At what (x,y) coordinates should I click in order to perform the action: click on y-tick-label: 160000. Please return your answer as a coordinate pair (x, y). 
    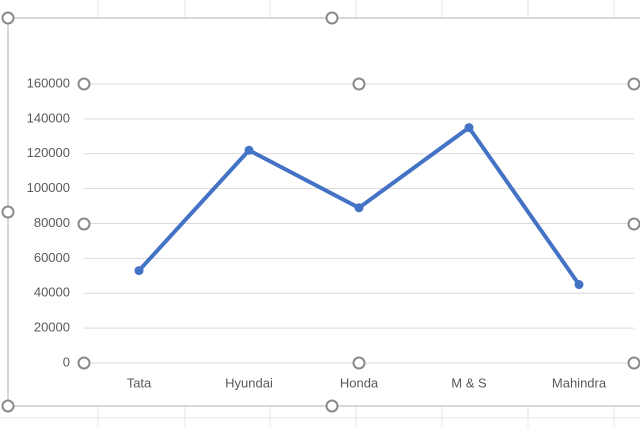
    Looking at the image, I should click on (48, 82).